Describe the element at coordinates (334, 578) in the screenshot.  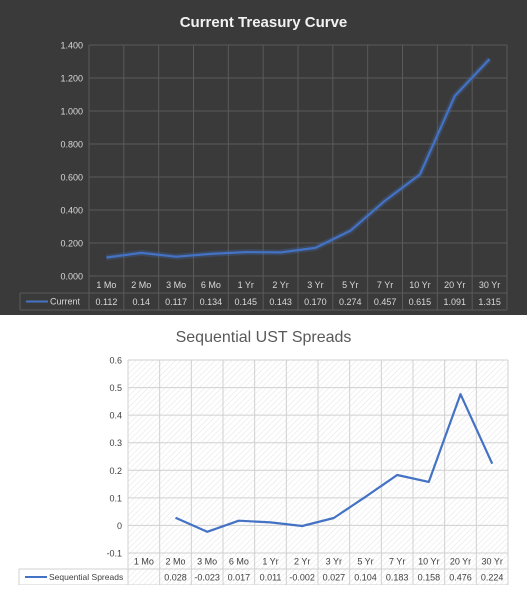
I see `data-table-value: 0.027` at that location.